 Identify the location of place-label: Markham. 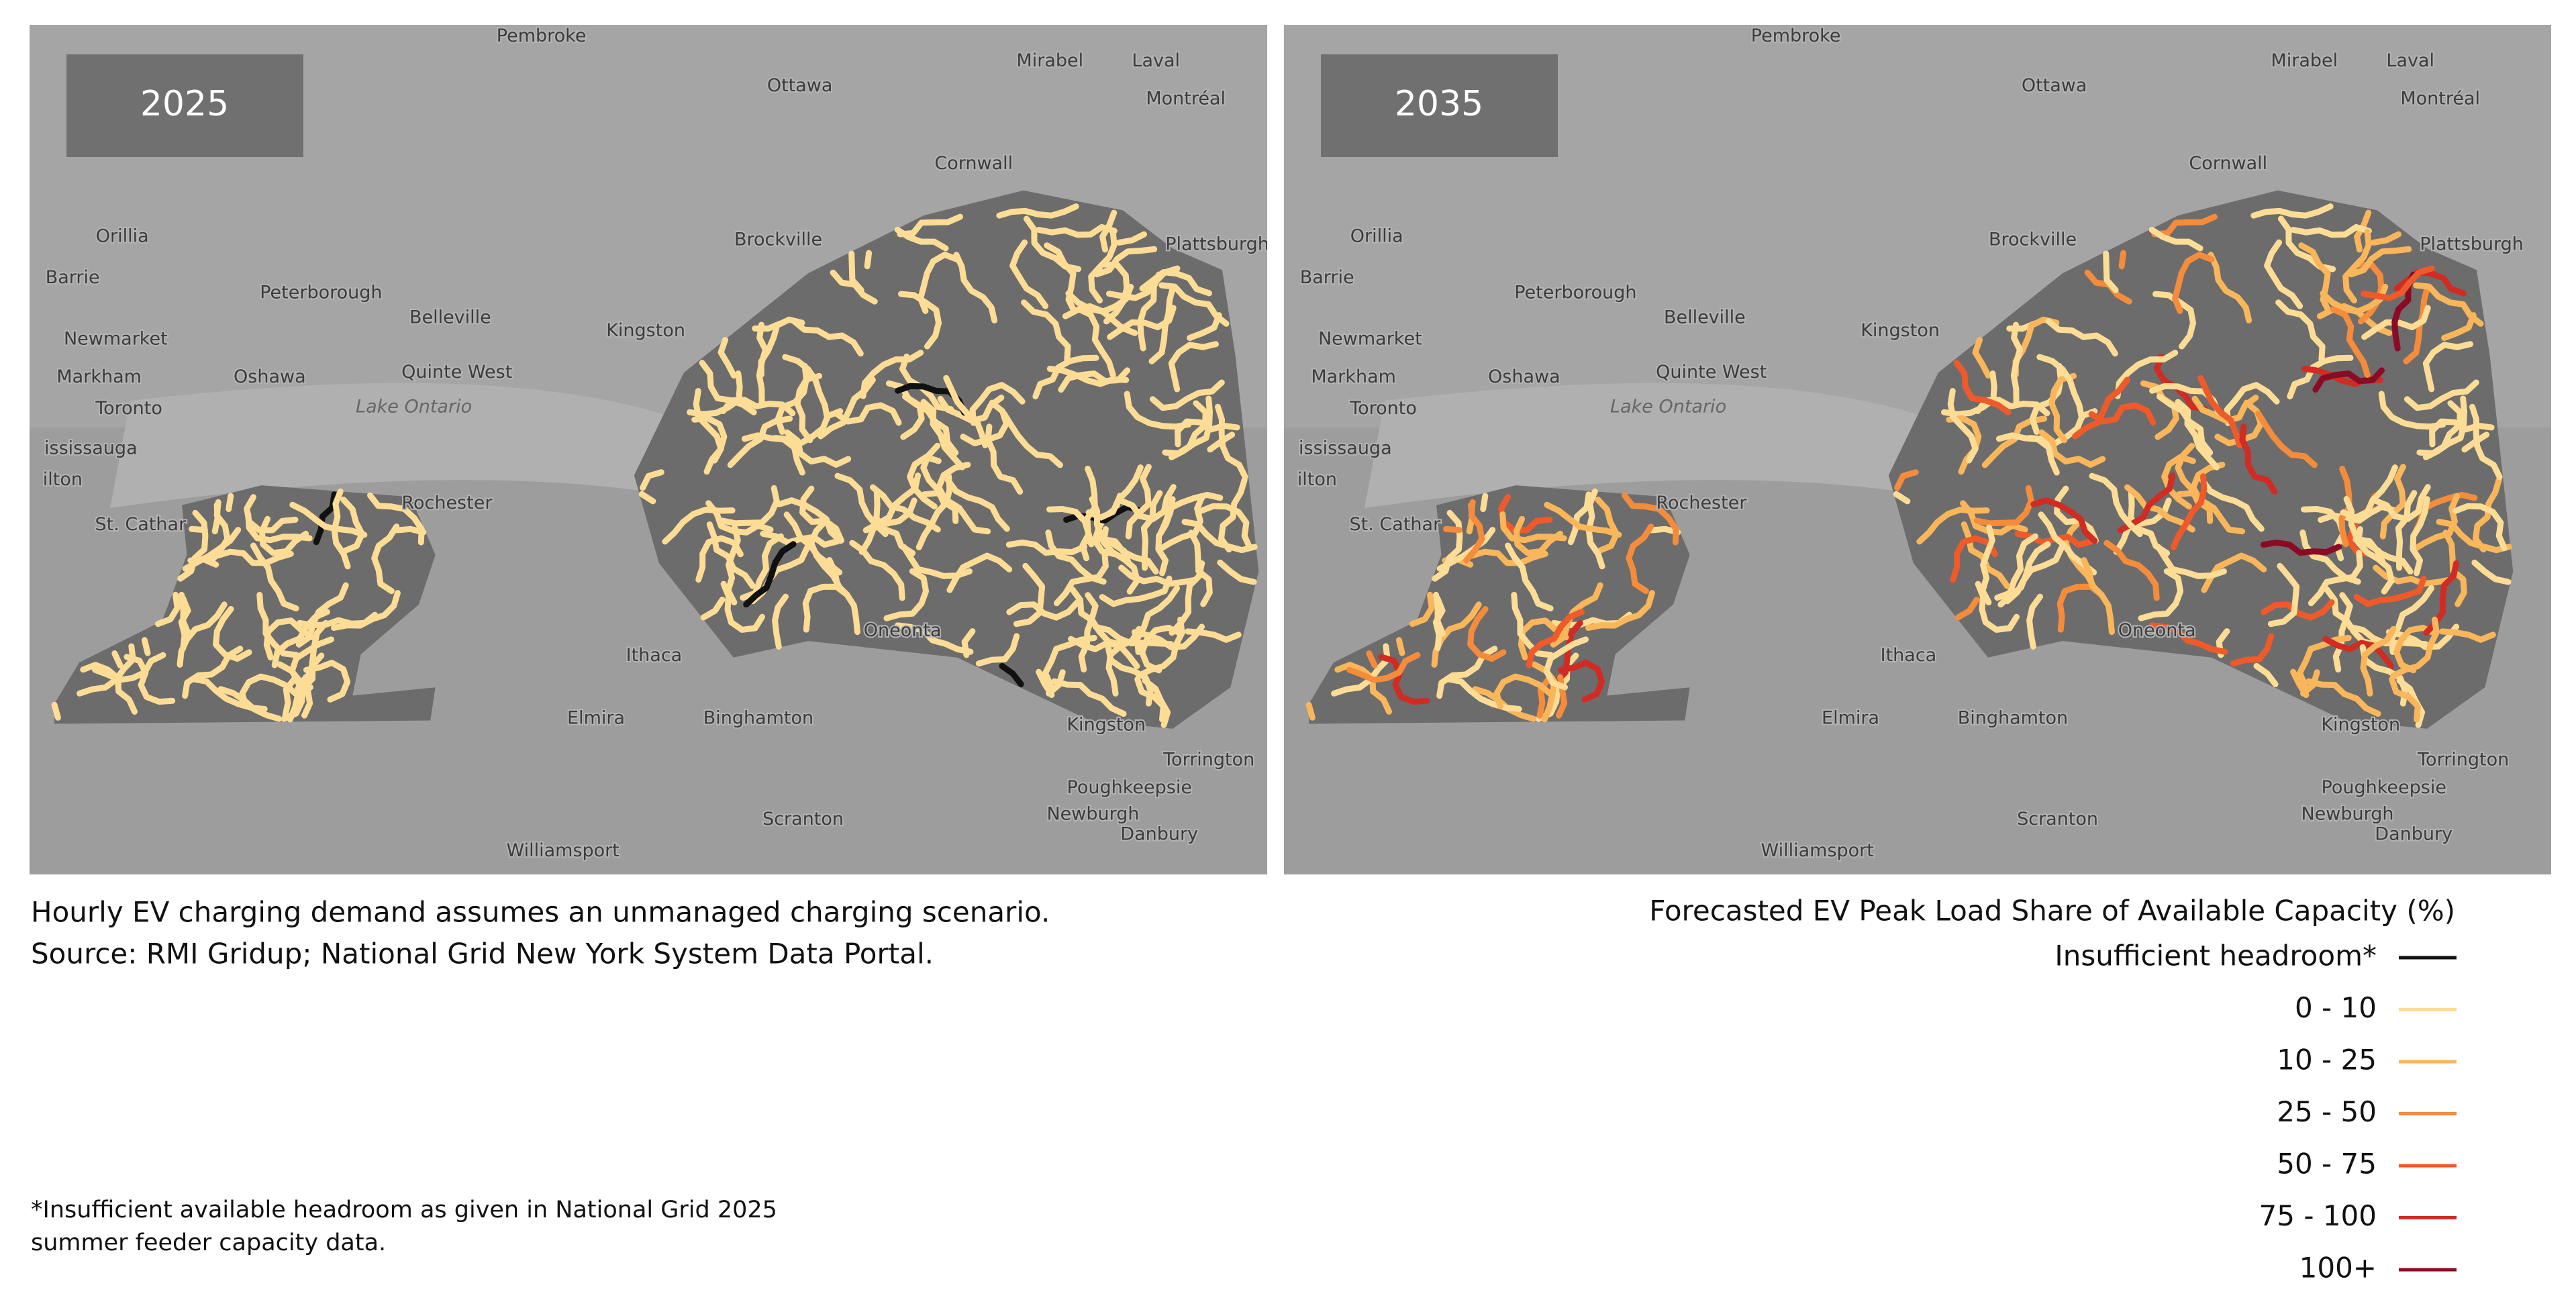
(1353, 376).